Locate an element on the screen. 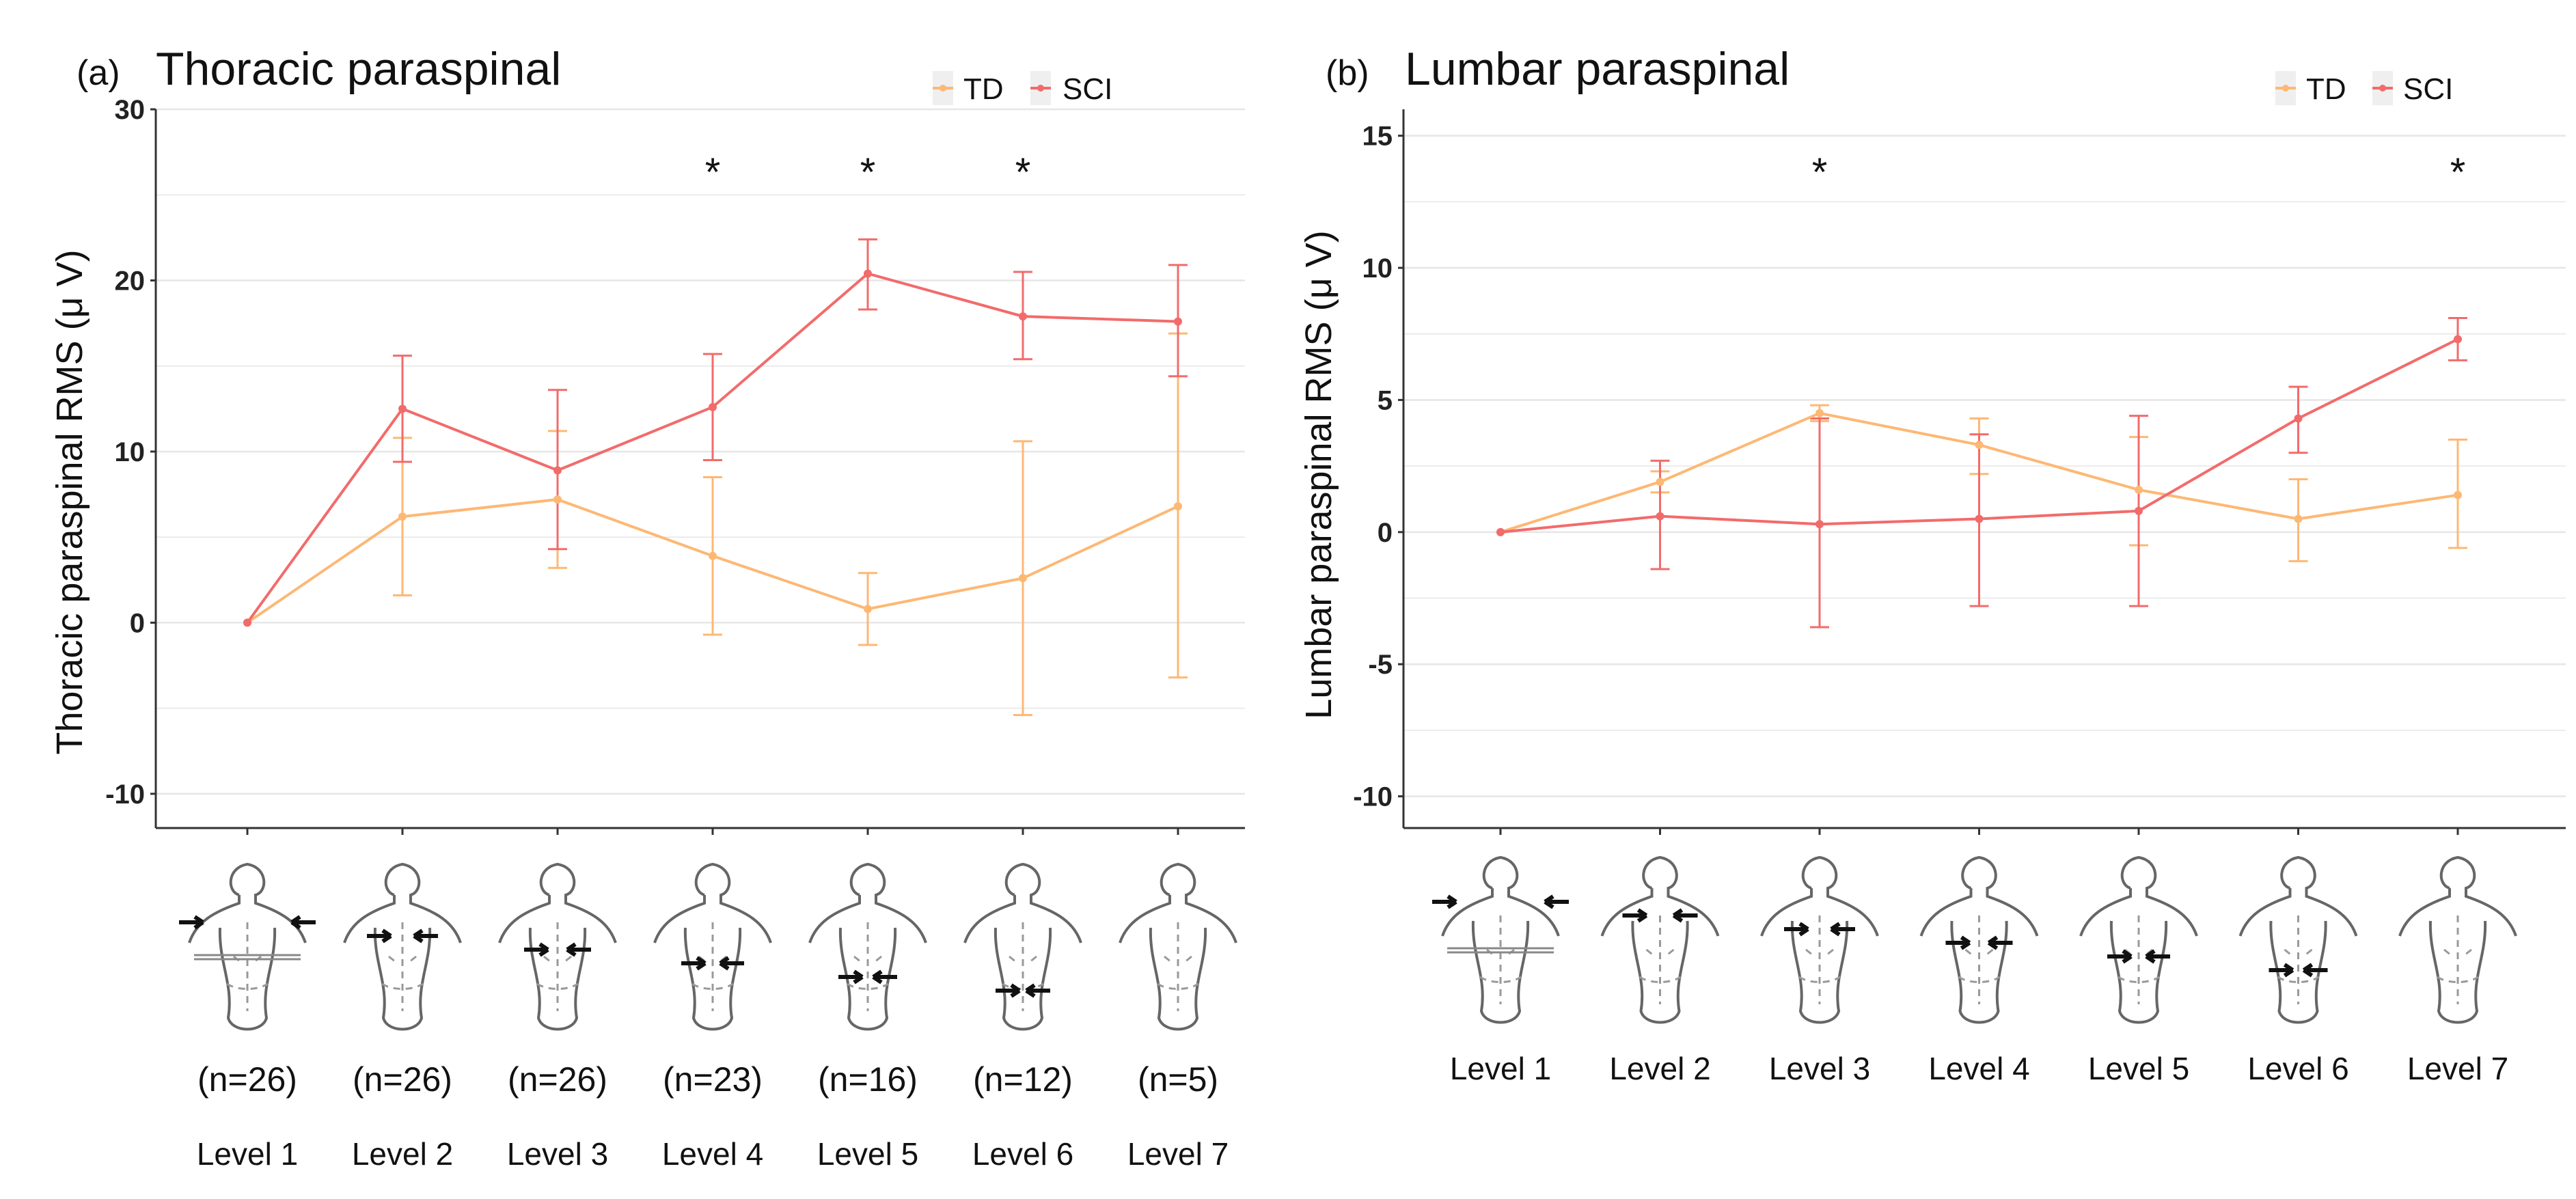 The image size is (2576, 1199). legend-a: TD SCI is located at coordinates (1022, 88).